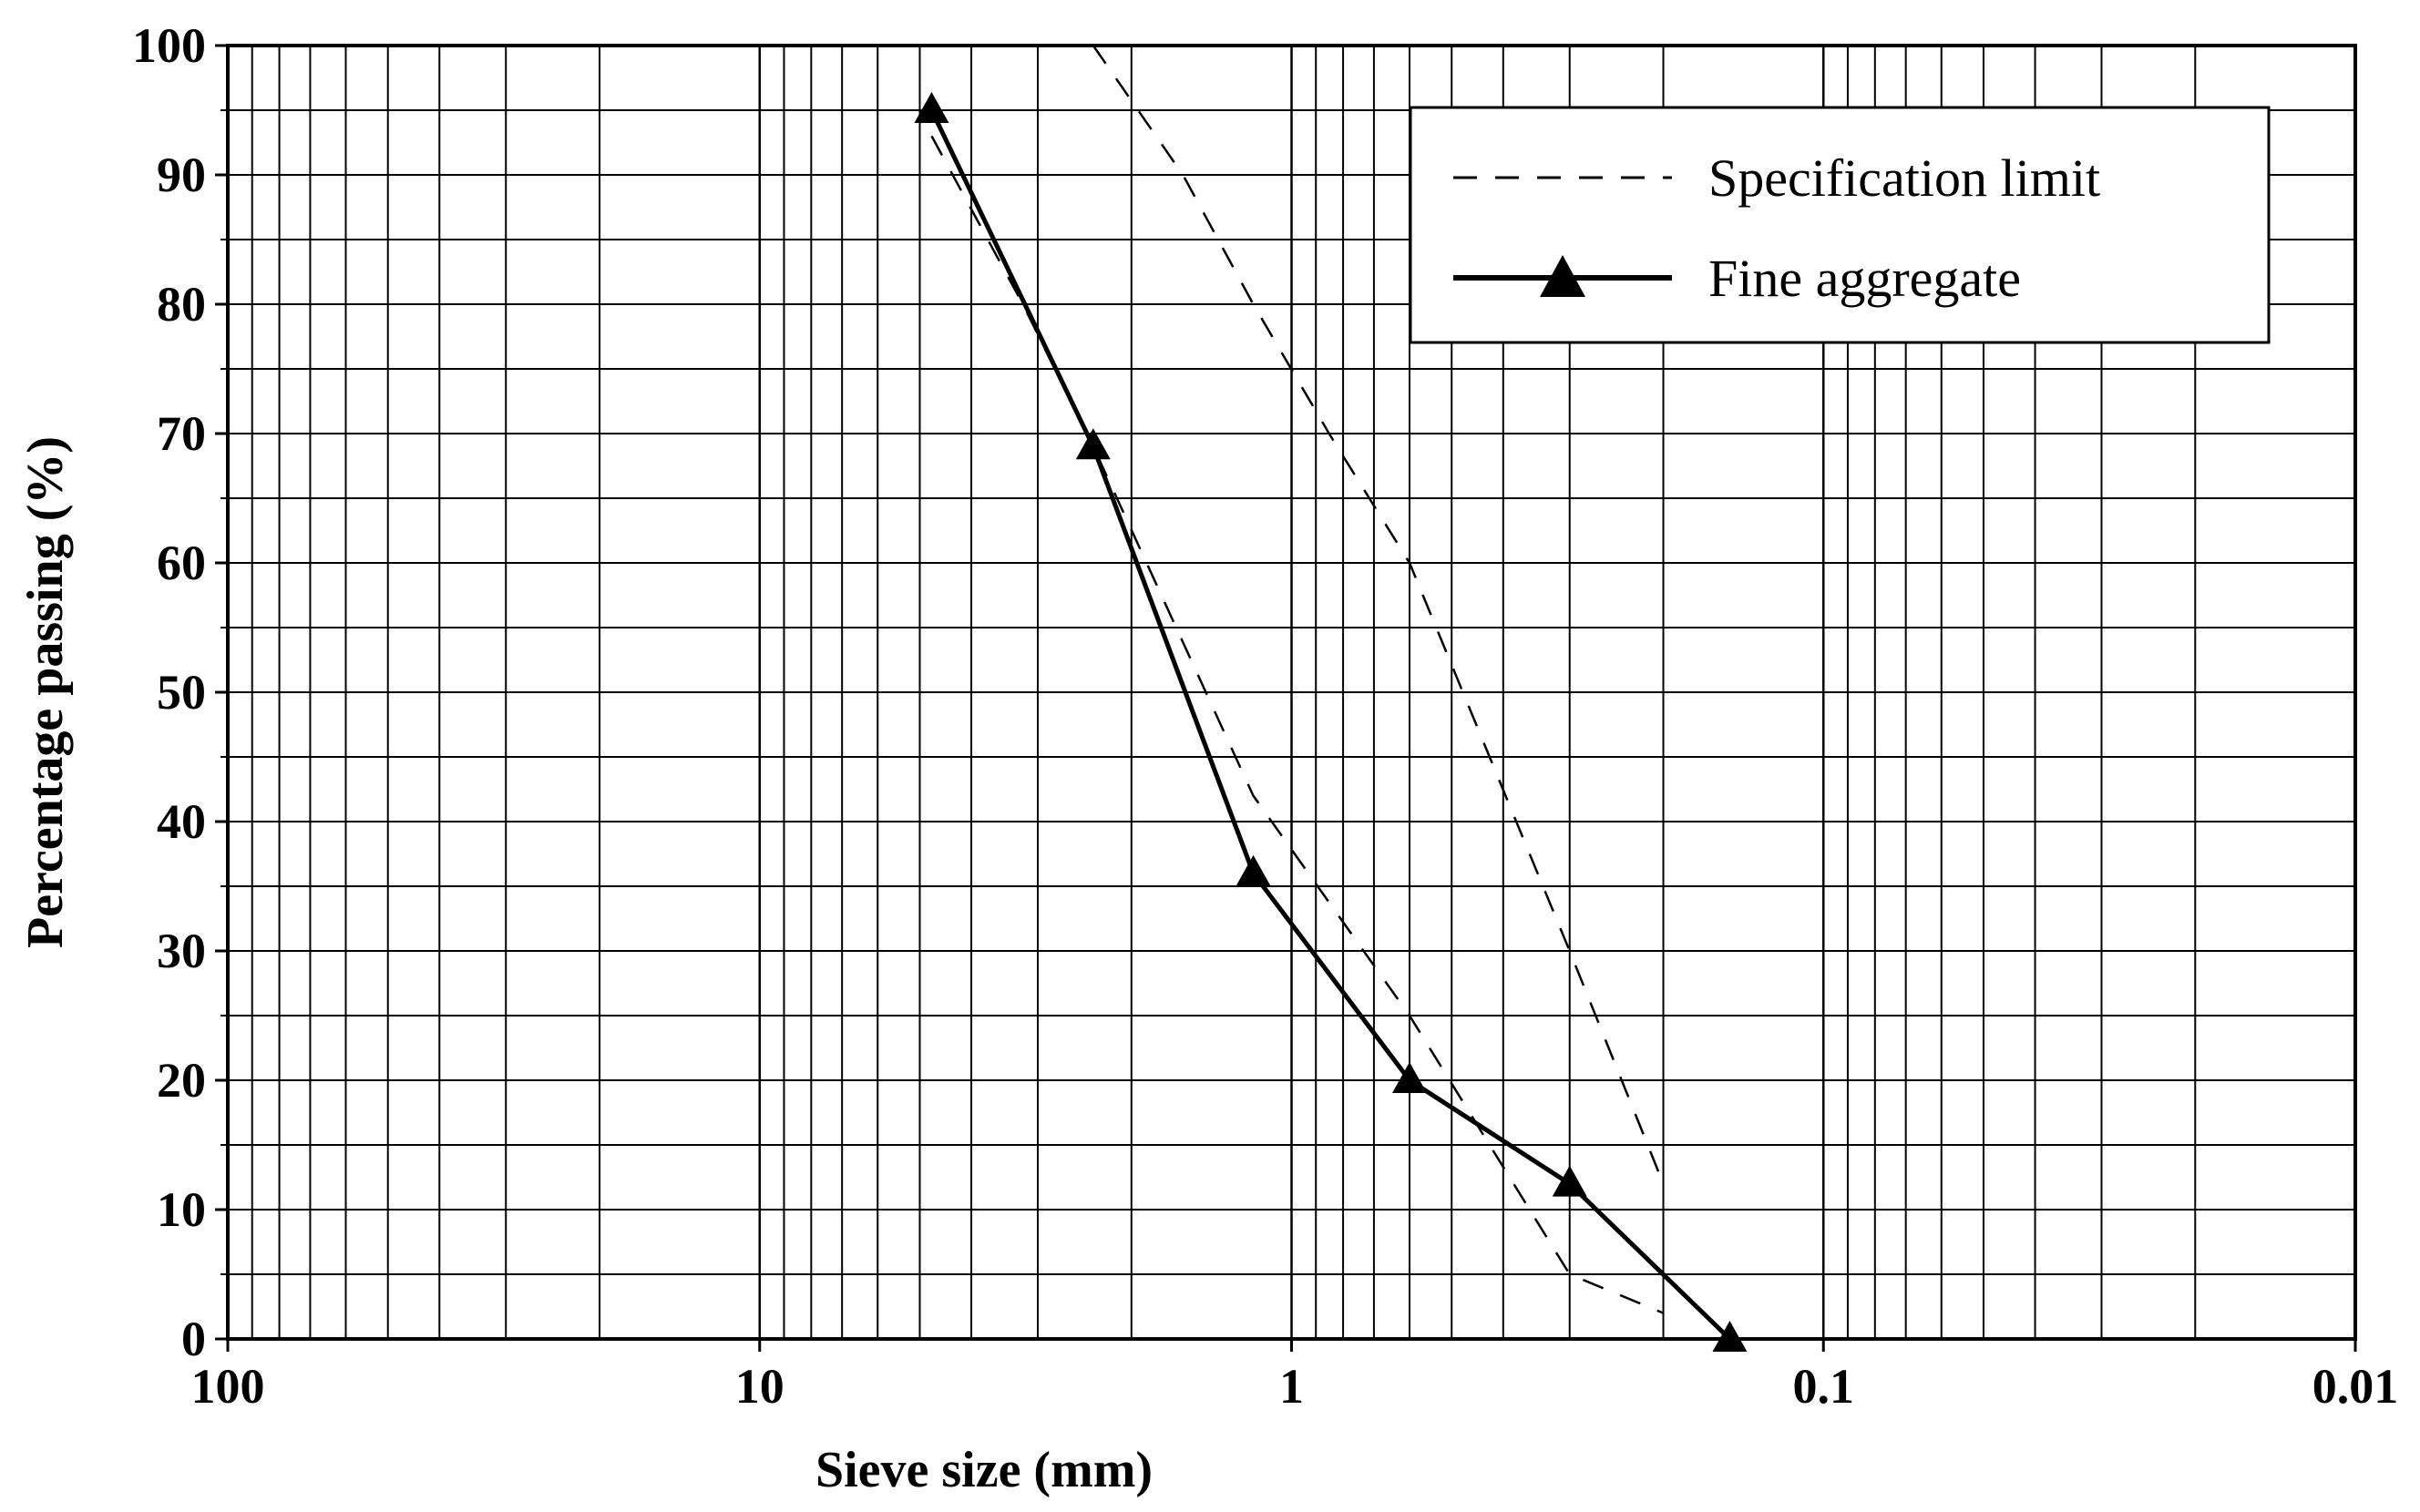 The height and width of the screenshot is (1512, 2420). I want to click on y-tick-label: 100, so click(169, 45).